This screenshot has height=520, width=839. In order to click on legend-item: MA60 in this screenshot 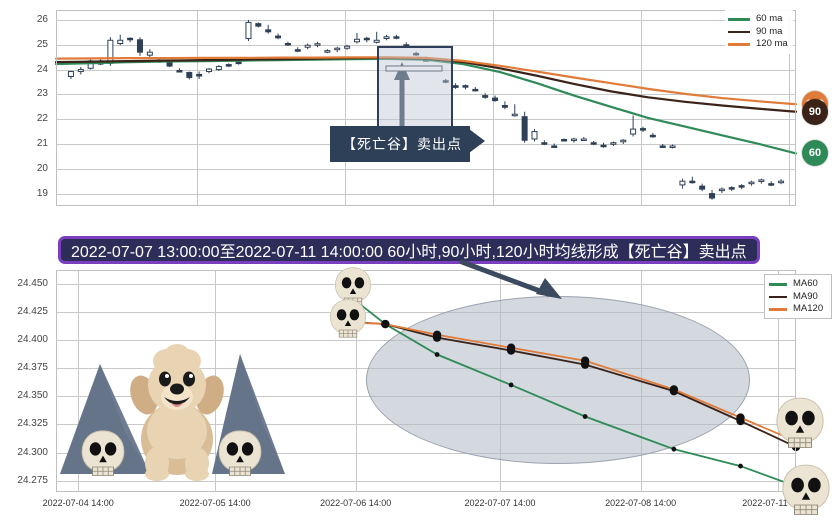, I will do `click(796, 284)`.